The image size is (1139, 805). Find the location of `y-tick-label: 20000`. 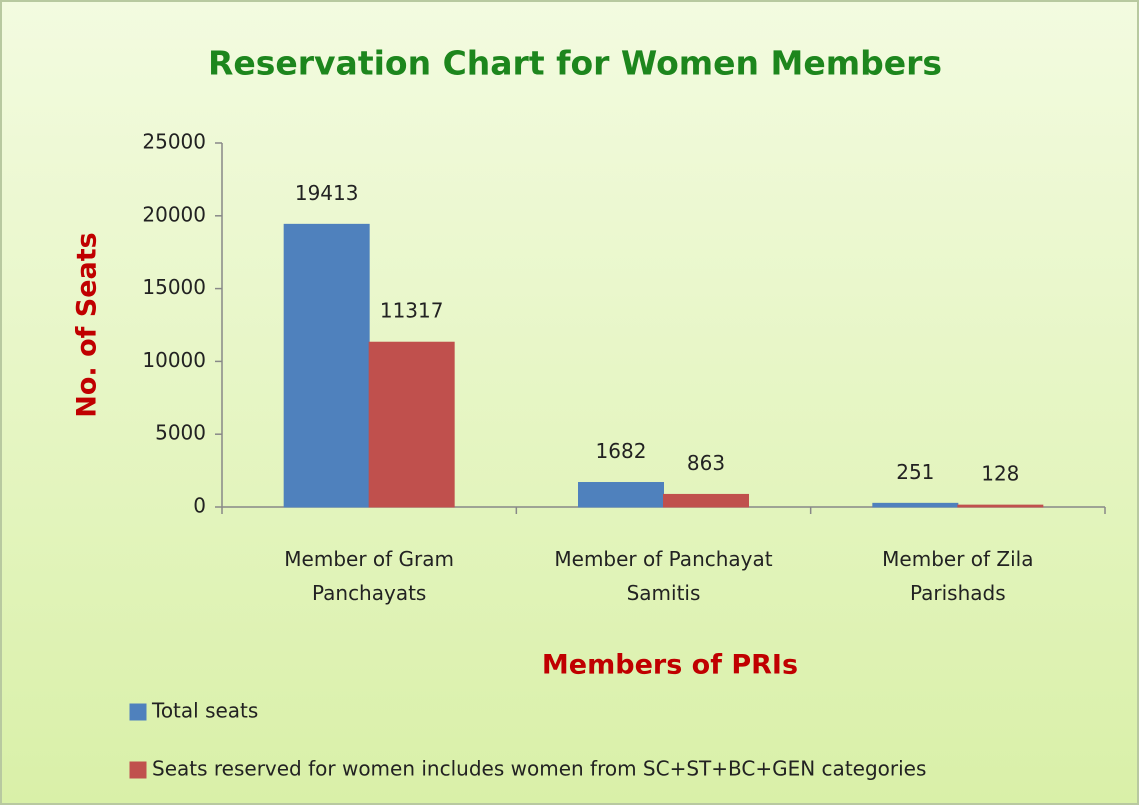

y-tick-label: 20000 is located at coordinates (174, 214).